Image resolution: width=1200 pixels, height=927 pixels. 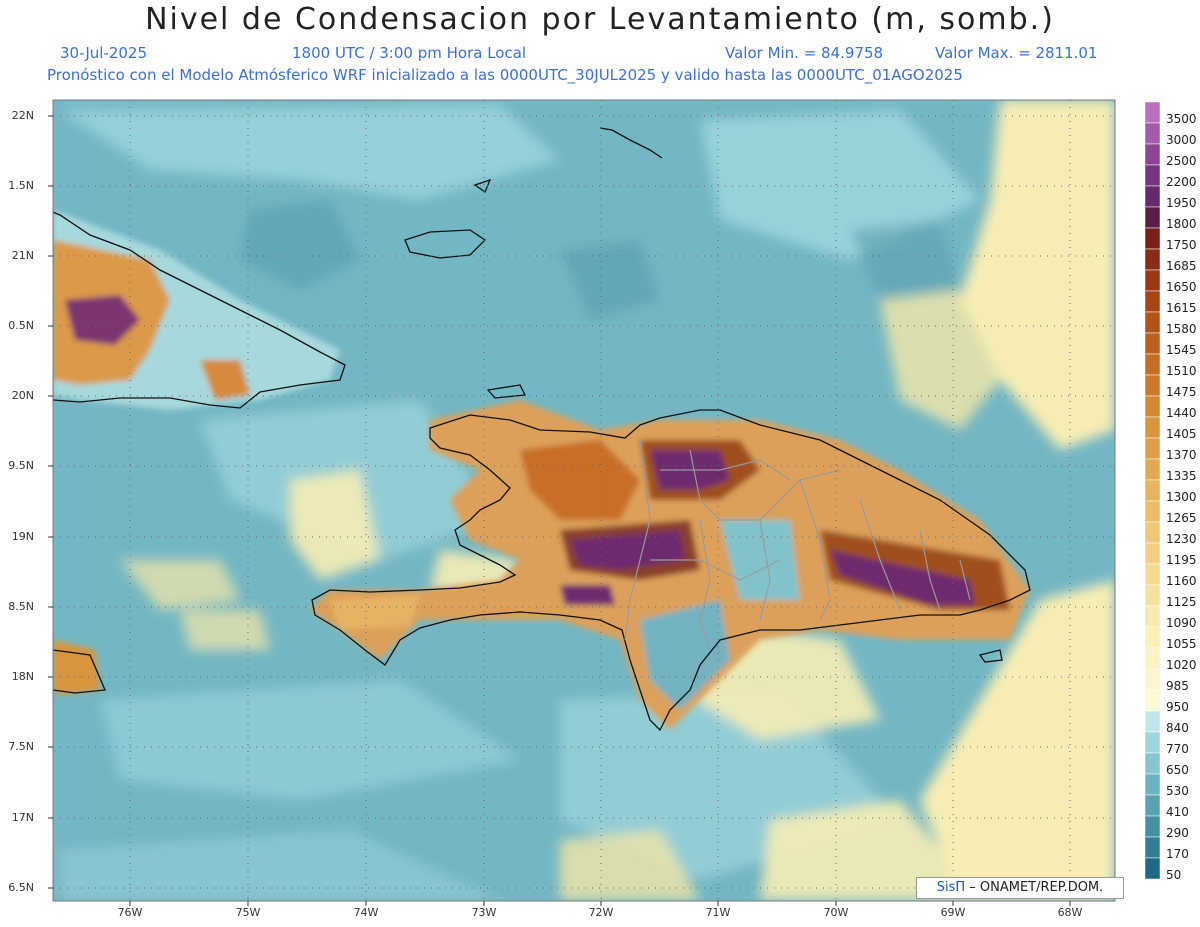 What do you see at coordinates (104, 53) in the screenshot?
I see `valid-date: 30-Jul-2025` at bounding box center [104, 53].